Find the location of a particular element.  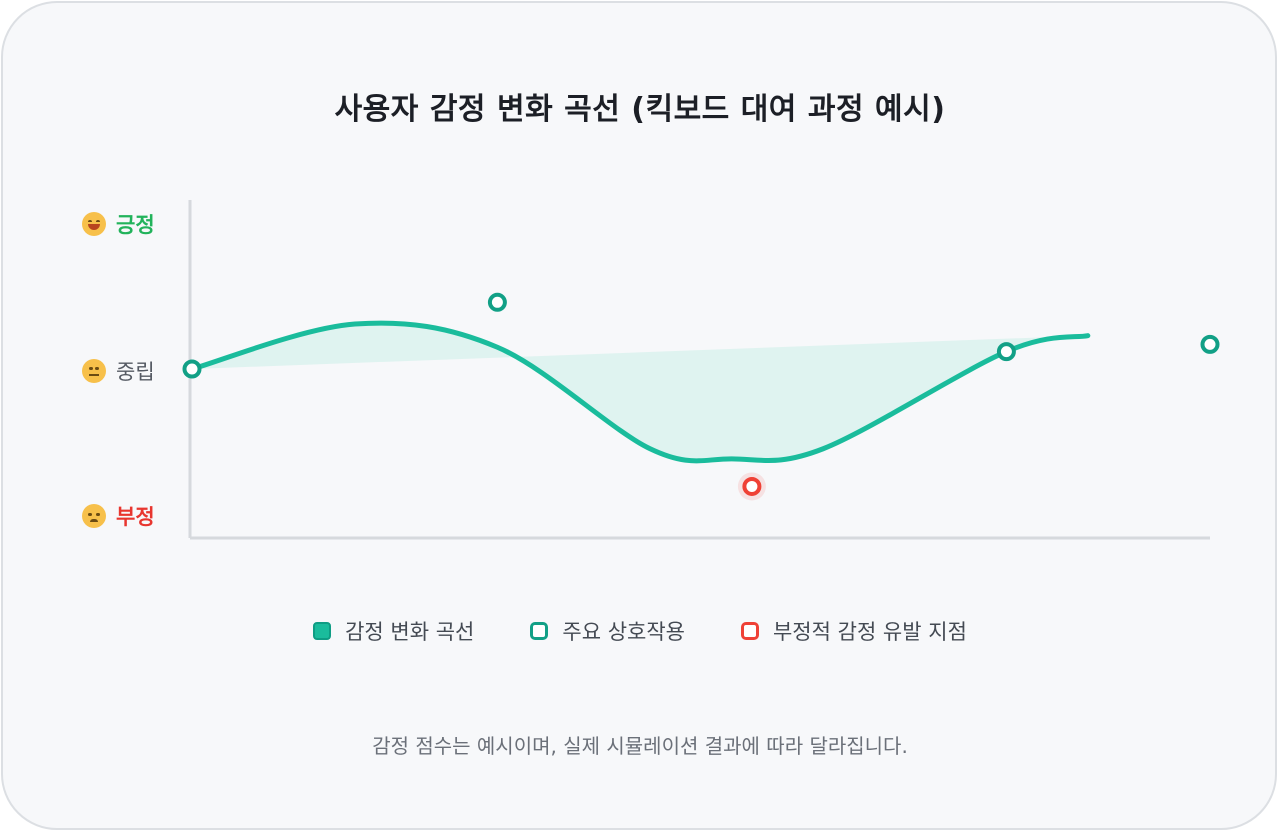

y-label-positive-text: 긍정 is located at coordinates (135, 225).